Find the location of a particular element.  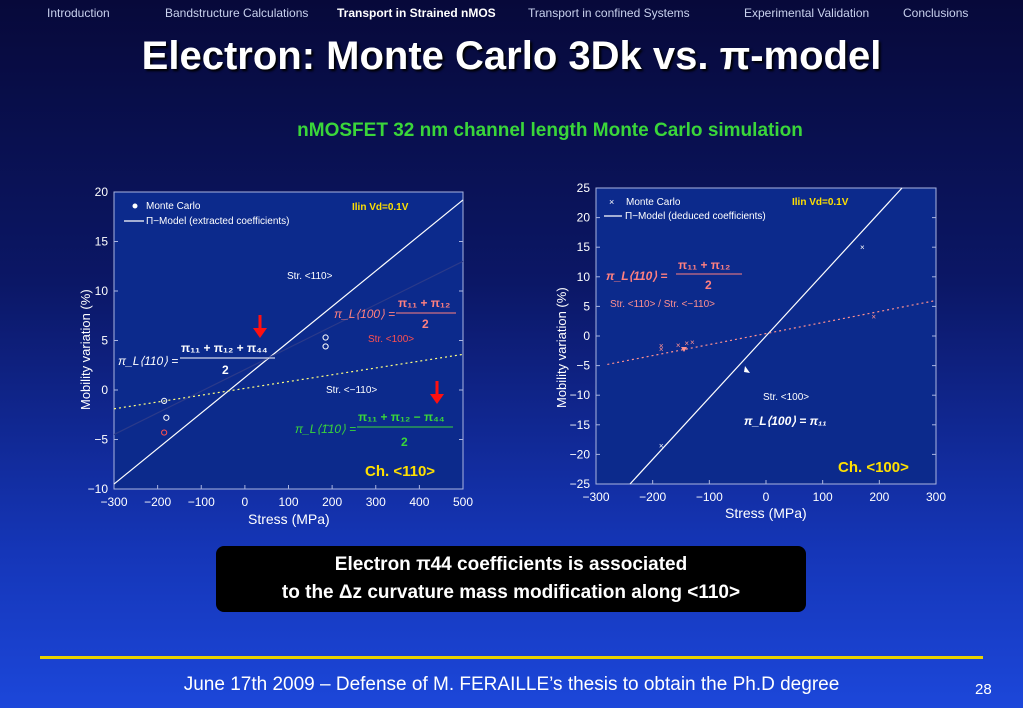

chart-left-points is located at coordinates (245, 385).